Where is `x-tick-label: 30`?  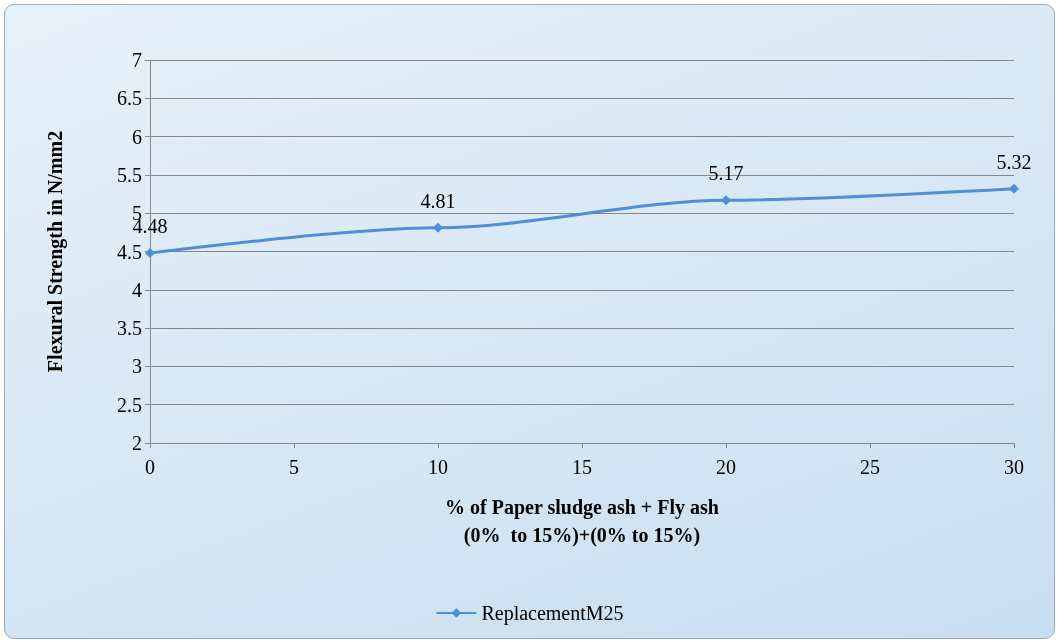 x-tick-label: 30 is located at coordinates (1014, 467).